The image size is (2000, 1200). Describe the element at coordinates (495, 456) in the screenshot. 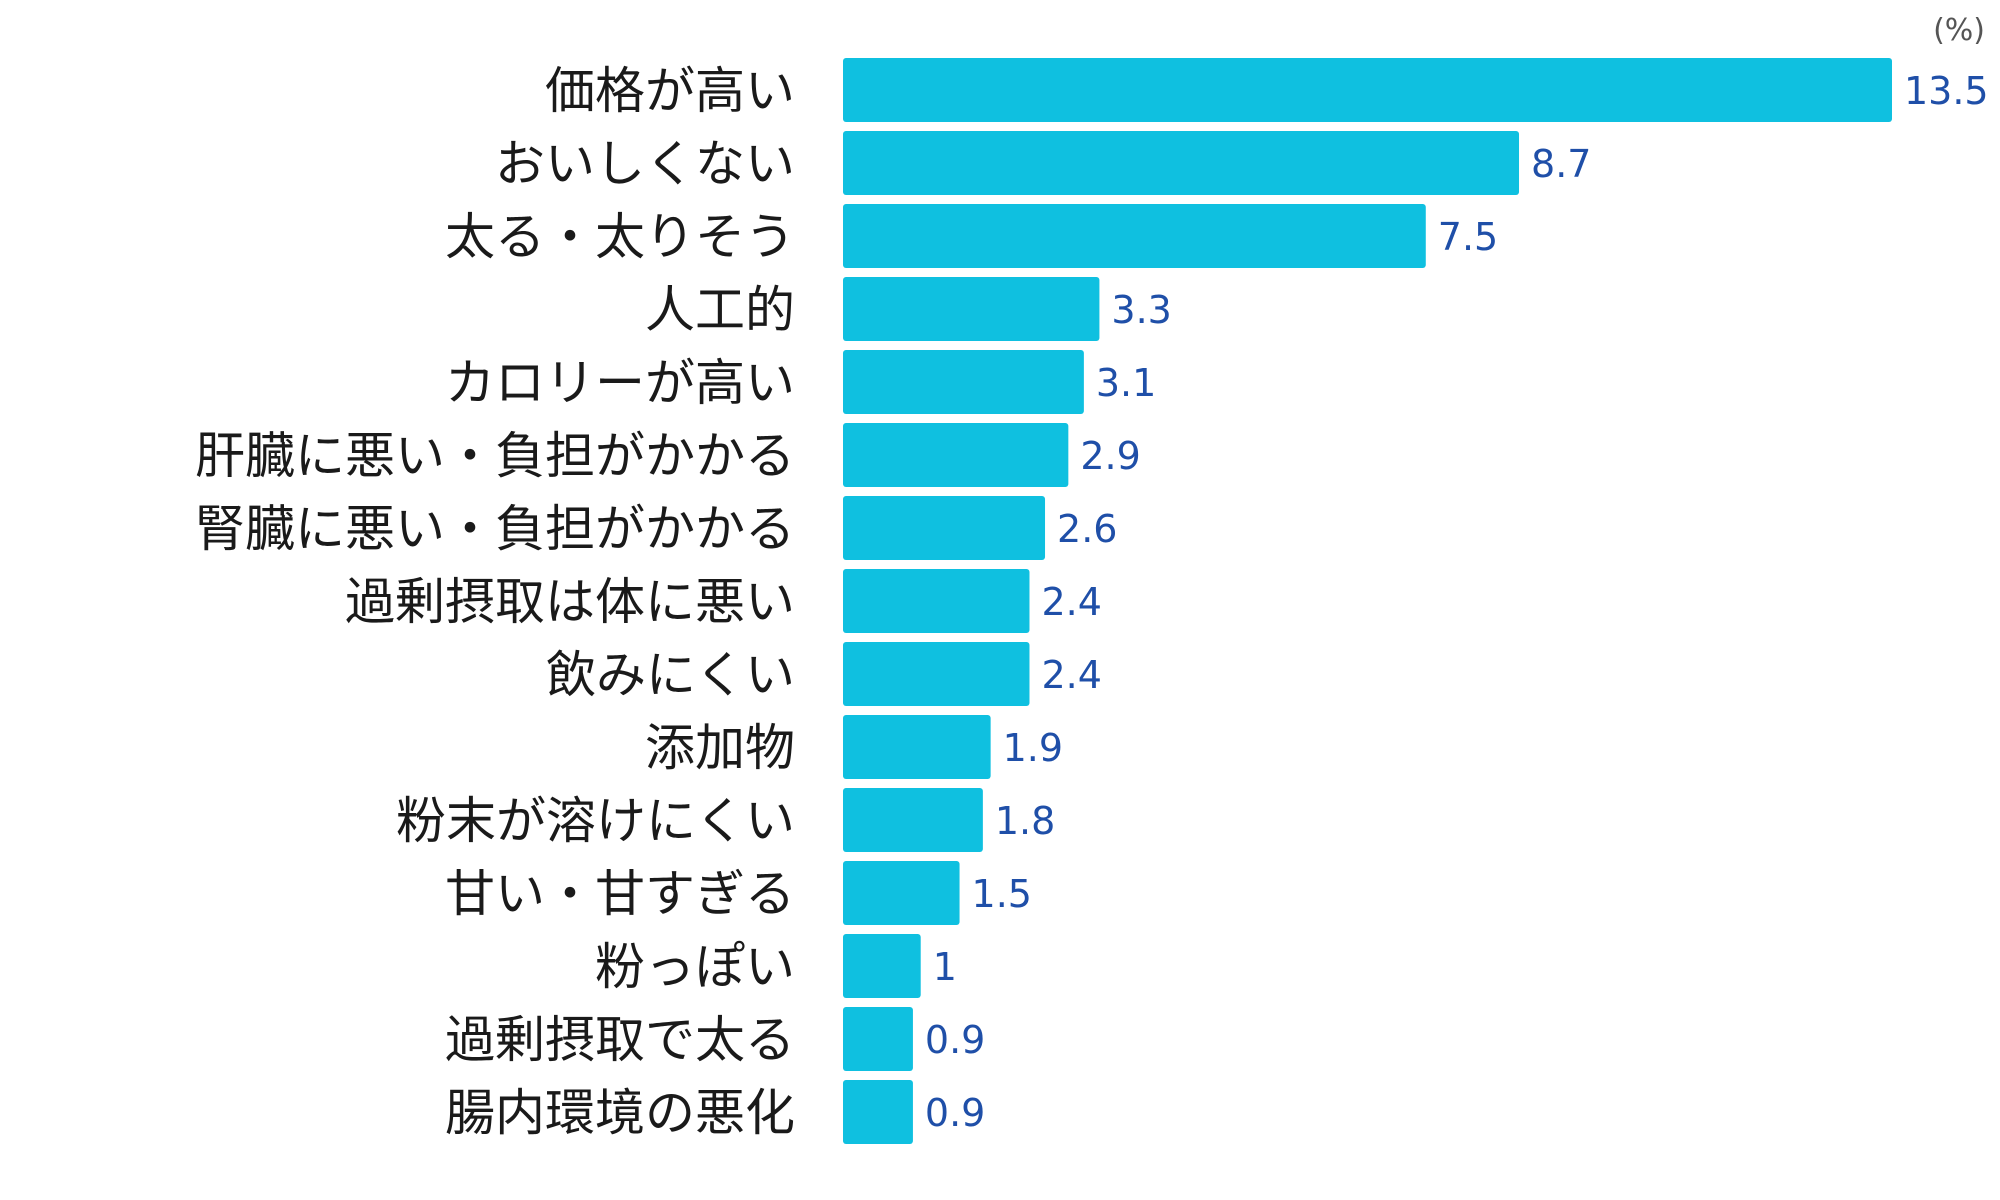

I see `category-label: 肝臓に悪い・負担がかかる` at that location.